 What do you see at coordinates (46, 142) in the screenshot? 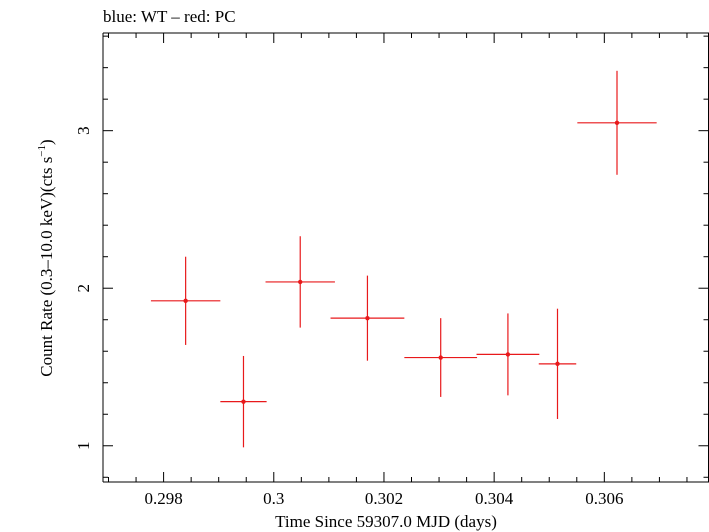
I see `y-axis-label-close: )` at bounding box center [46, 142].